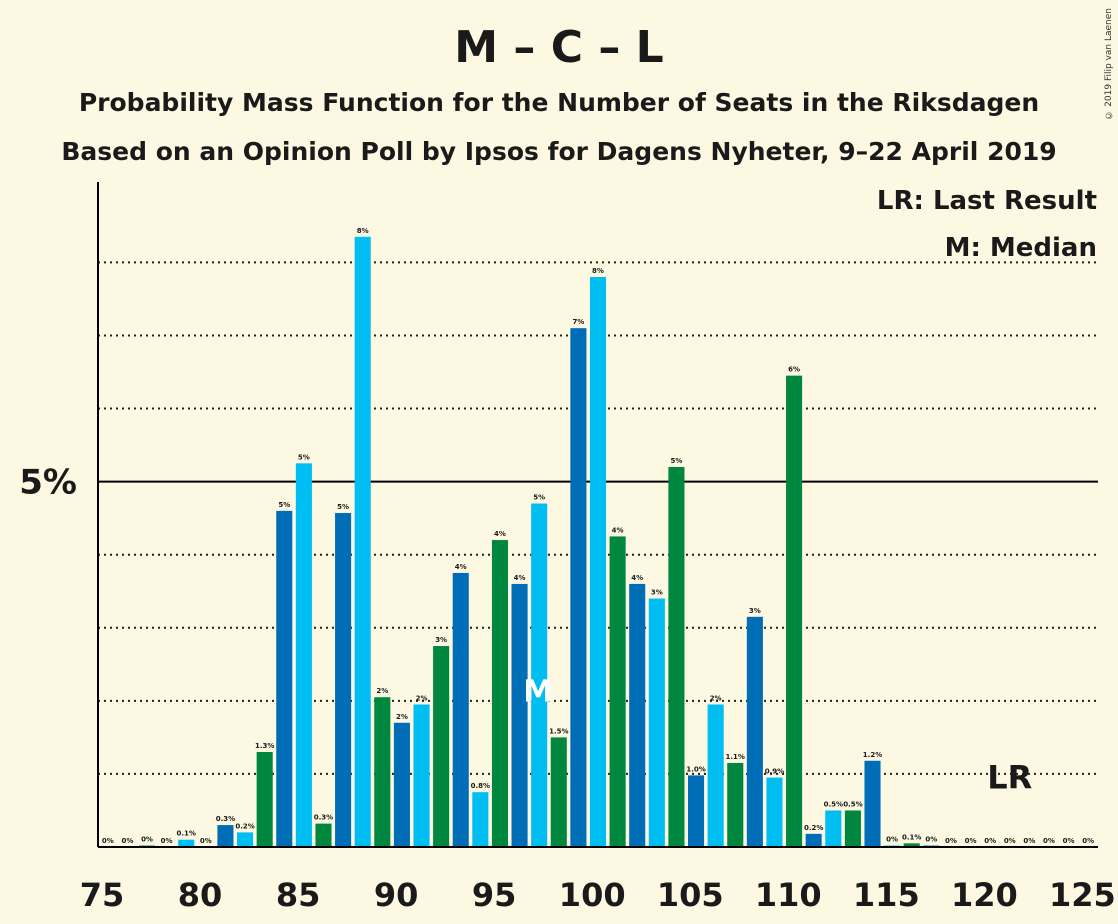 The image size is (1118, 924). What do you see at coordinates (695, 769) in the screenshot?
I see `bar-value-label: 1.0%` at bounding box center [695, 769].